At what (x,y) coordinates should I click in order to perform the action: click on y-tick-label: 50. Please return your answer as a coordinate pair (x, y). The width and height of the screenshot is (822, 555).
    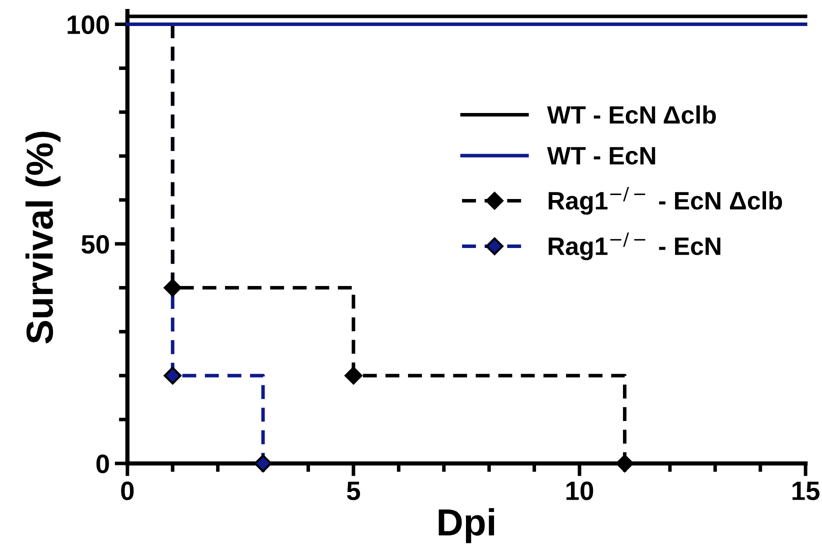
    Looking at the image, I should click on (95, 244).